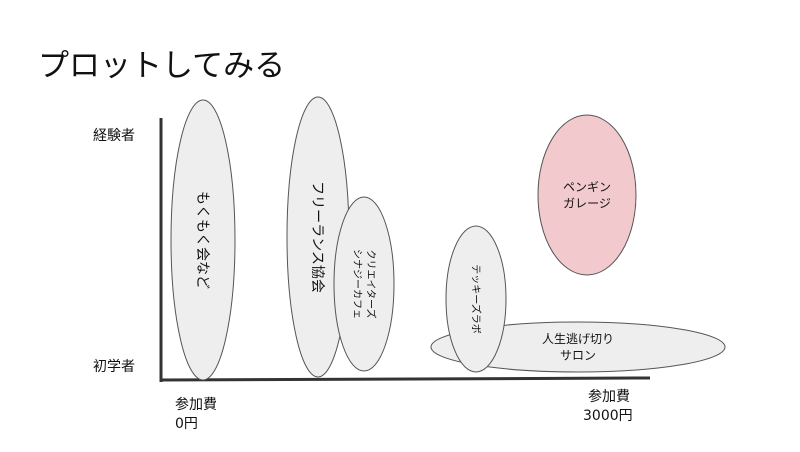  I want to click on ellipse-techkids: テッキーズラボ, so click(476, 299).